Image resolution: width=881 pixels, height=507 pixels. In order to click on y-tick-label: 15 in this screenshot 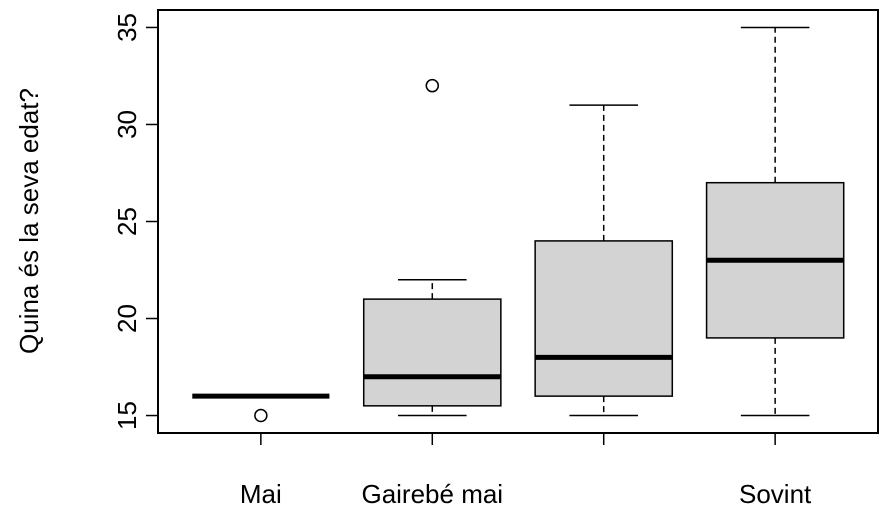, I will do `click(127, 415)`.